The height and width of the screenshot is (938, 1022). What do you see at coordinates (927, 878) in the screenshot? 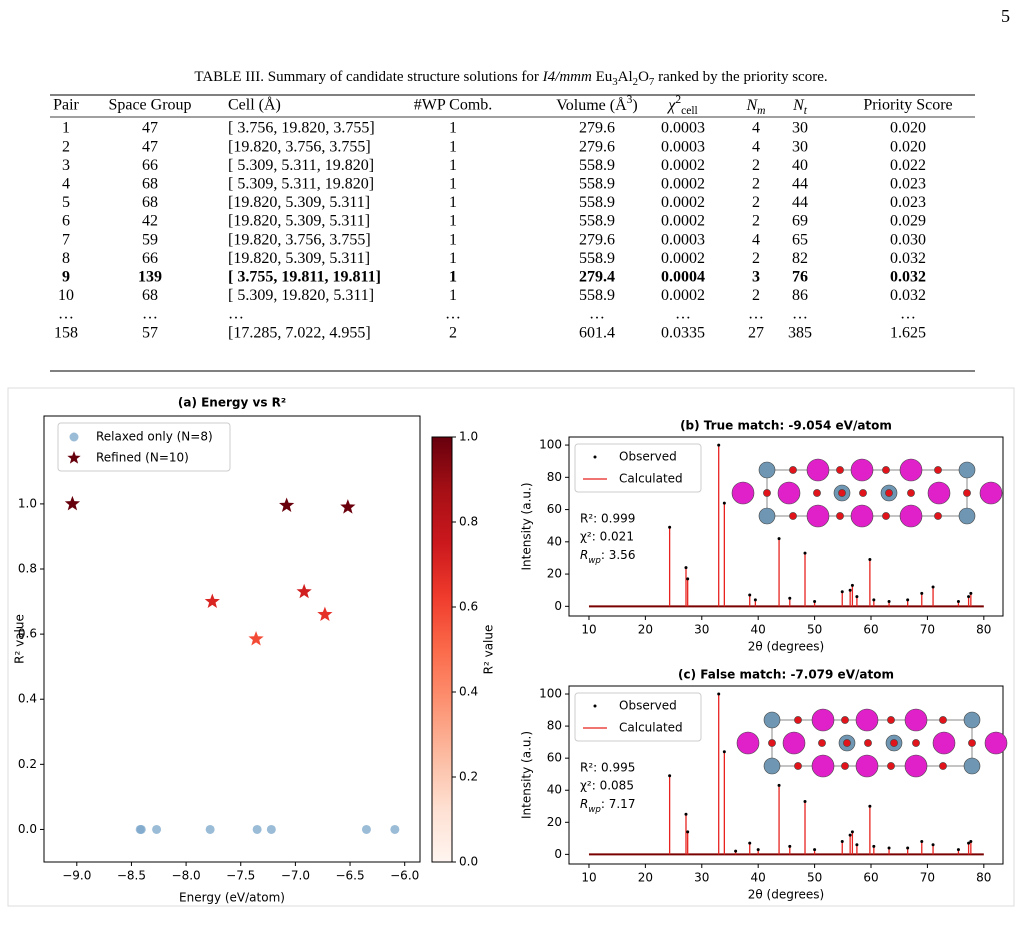
I see `x-tick-label: 70` at bounding box center [927, 878].